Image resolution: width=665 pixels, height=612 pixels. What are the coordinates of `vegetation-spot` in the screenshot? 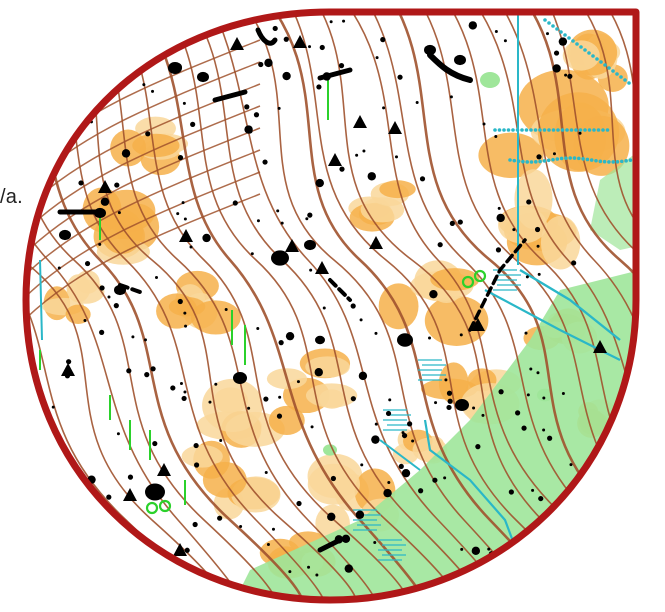 It's located at (490, 80).